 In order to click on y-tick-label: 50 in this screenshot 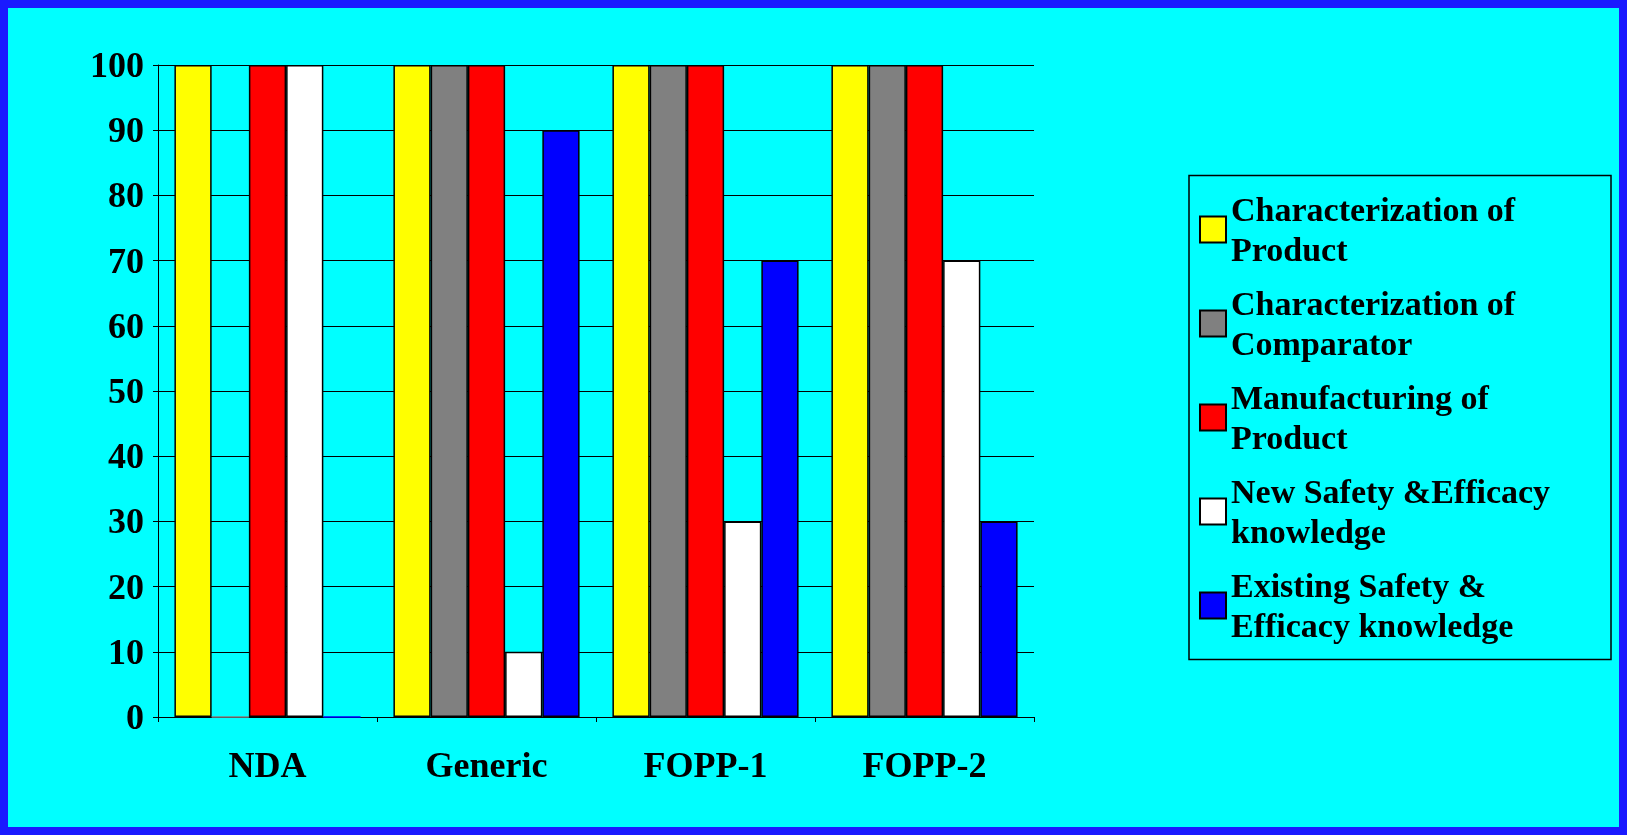, I will do `click(126, 391)`.